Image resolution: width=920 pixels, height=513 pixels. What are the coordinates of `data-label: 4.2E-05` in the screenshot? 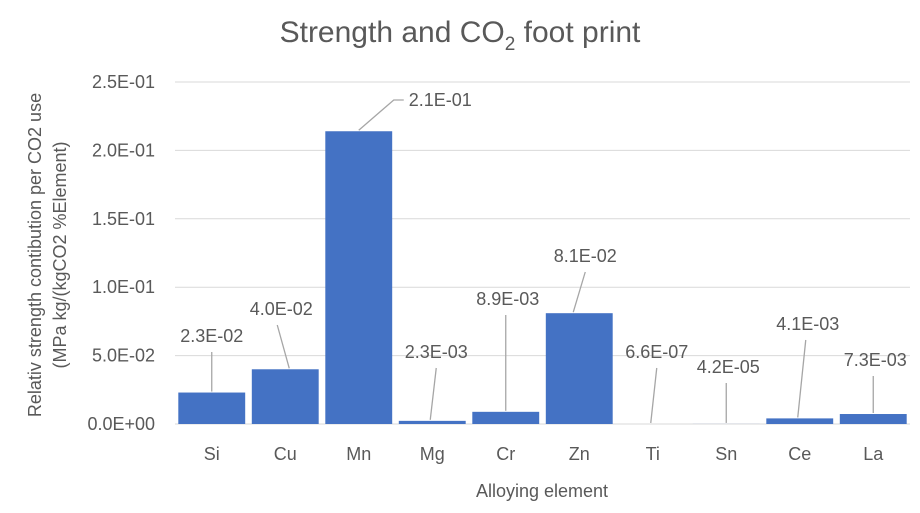 It's located at (728, 367).